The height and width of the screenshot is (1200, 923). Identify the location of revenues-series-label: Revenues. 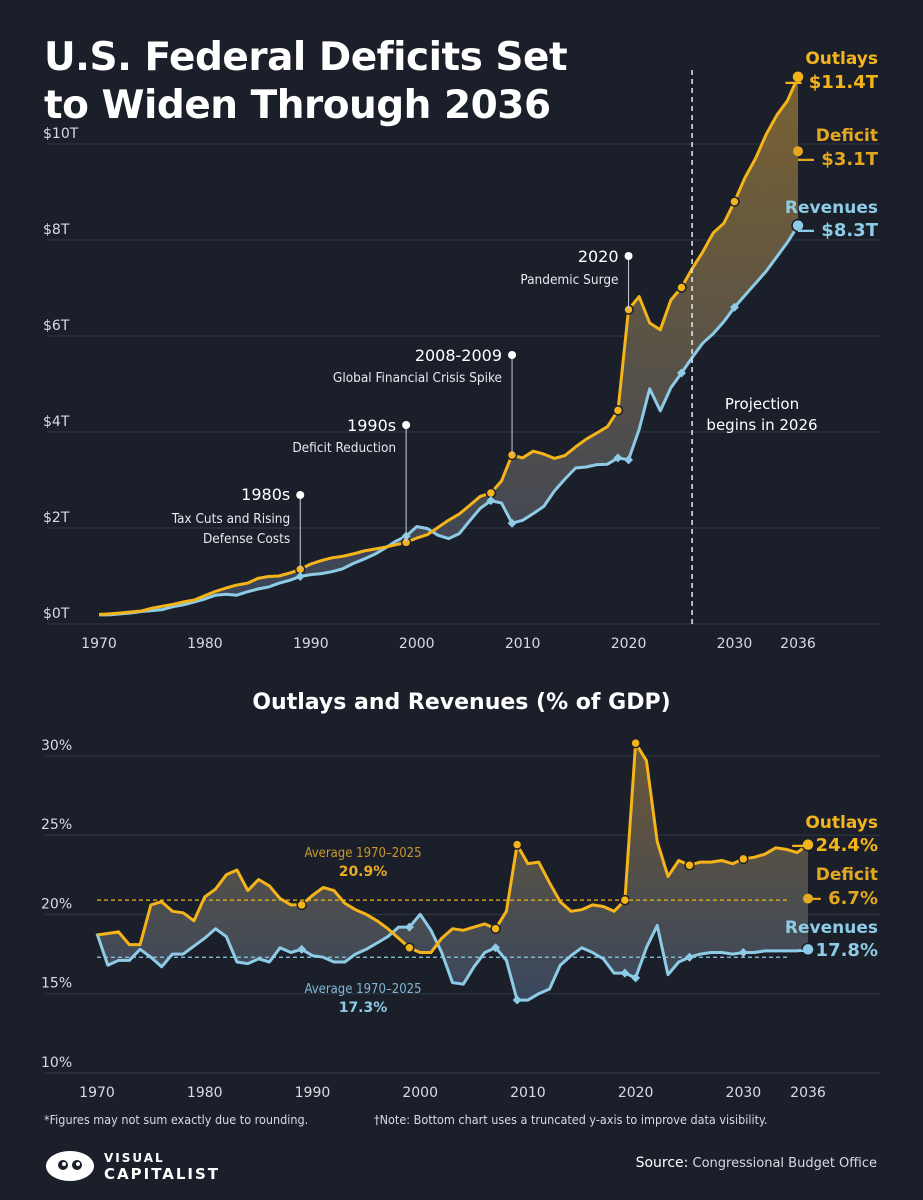
(831, 928).